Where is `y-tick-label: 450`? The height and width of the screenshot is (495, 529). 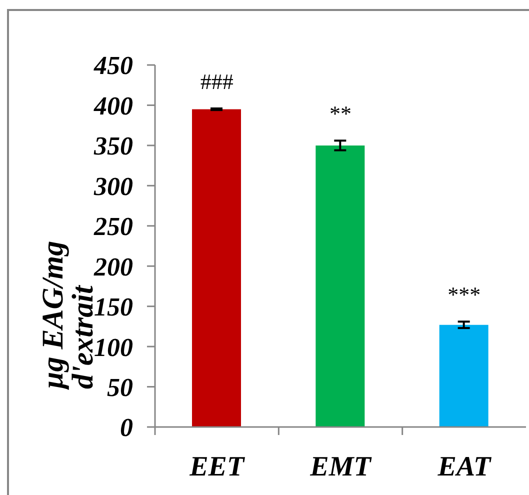 y-tick-label: 450 is located at coordinates (113, 65).